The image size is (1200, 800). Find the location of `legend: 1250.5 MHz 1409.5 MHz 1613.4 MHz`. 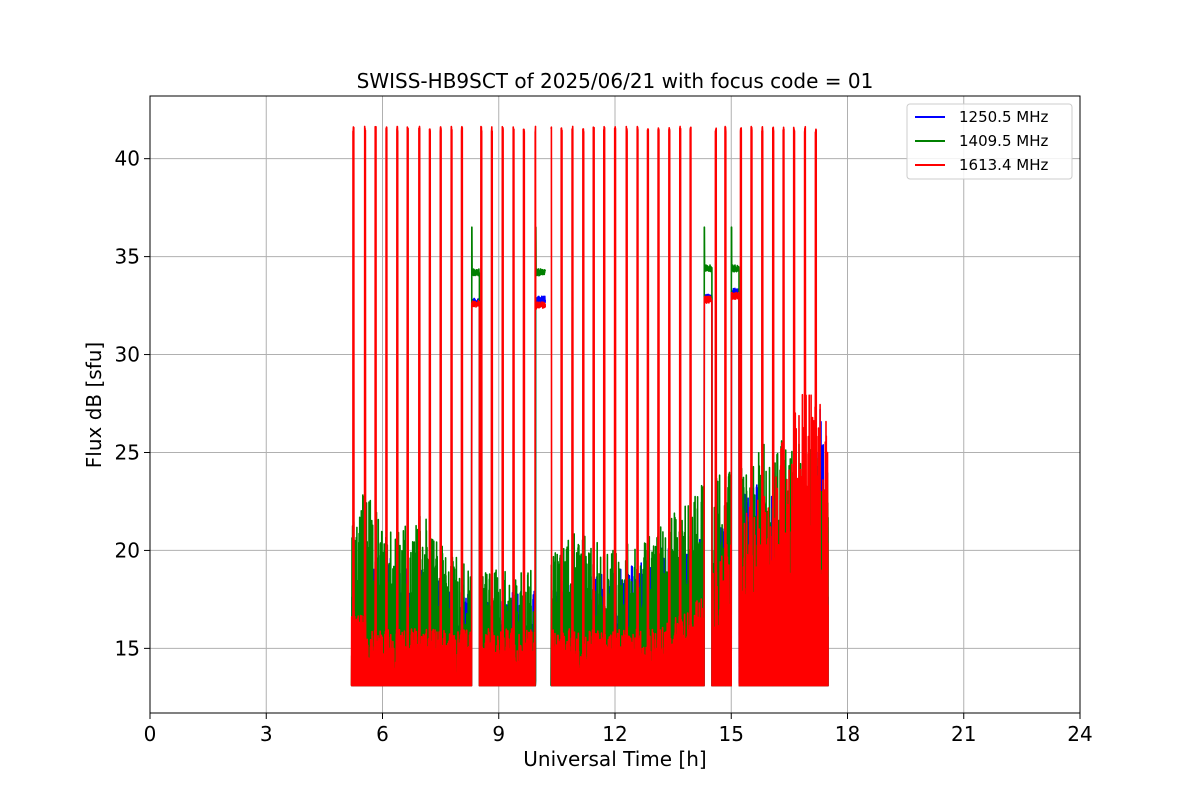

legend: 1250.5 MHz 1409.5 MHz 1613.4 MHz is located at coordinates (989, 141).